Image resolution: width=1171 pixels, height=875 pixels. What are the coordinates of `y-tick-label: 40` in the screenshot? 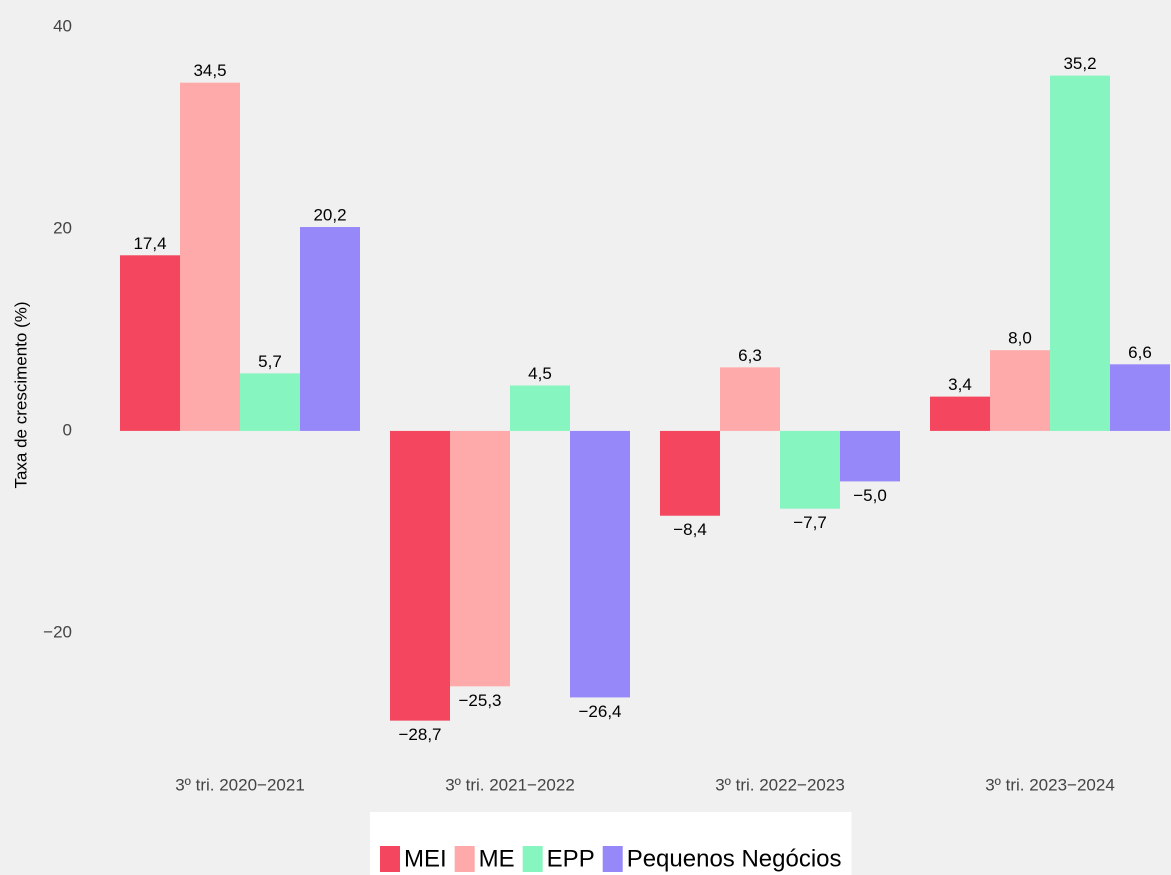 It's located at (62, 26).